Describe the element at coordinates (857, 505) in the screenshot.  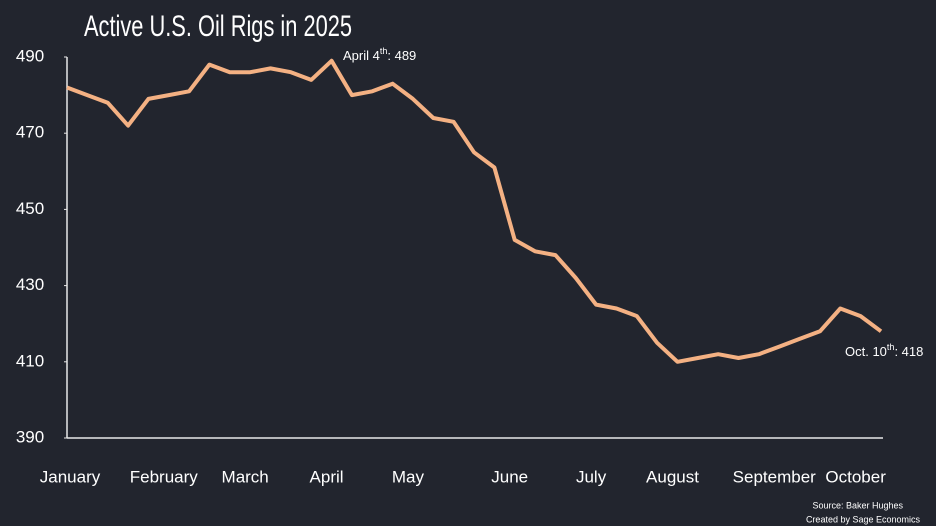
I see `source: Source: Baker Hughes` at that location.